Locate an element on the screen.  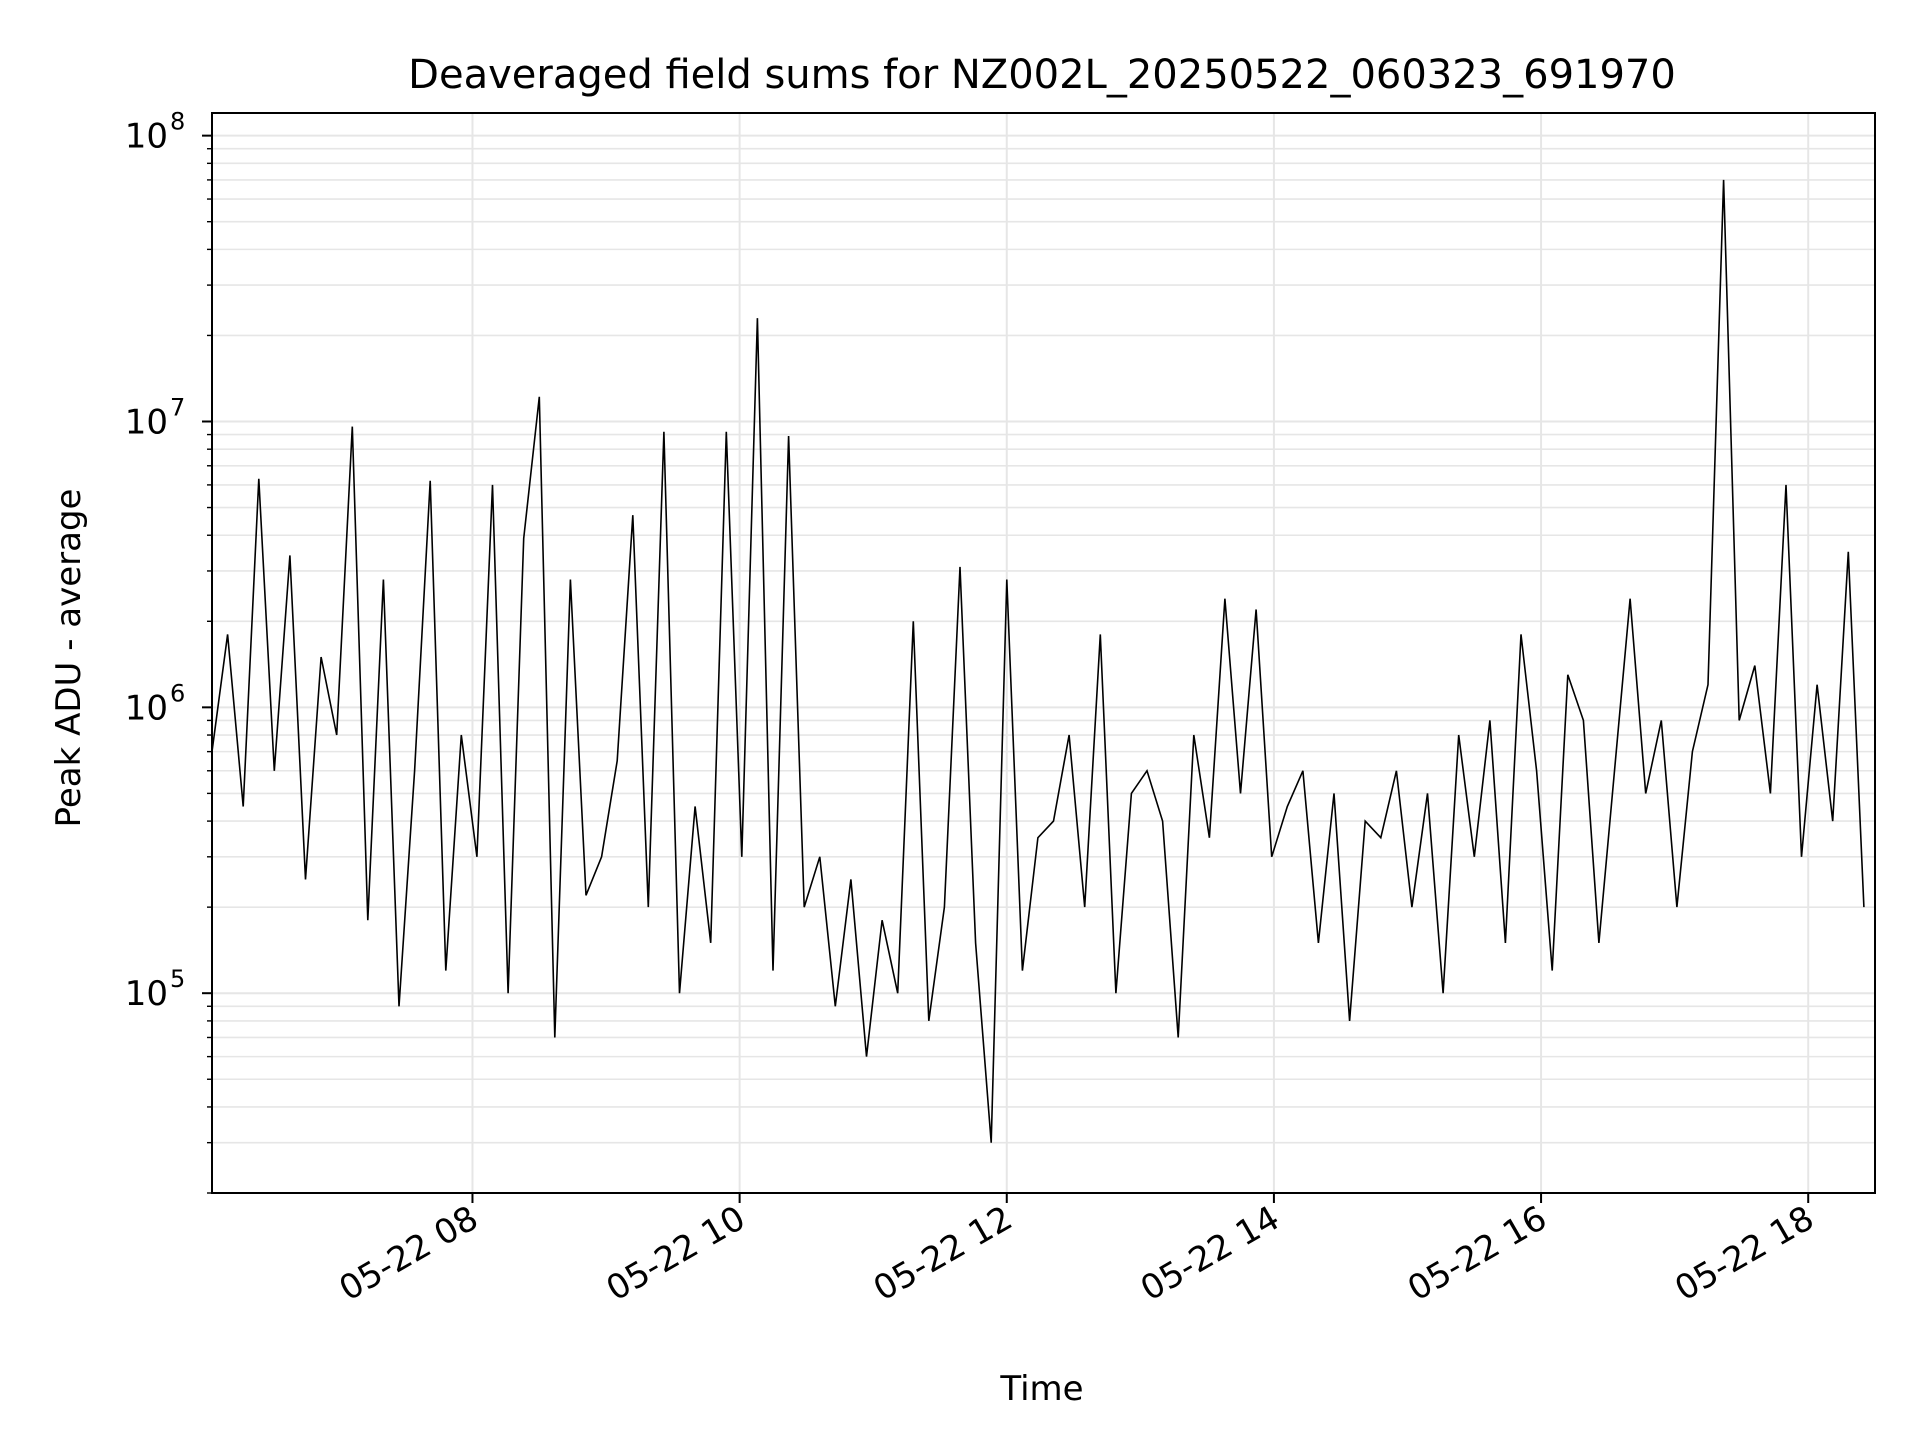
y-tick-exponent: 6 is located at coordinates (177, 693).